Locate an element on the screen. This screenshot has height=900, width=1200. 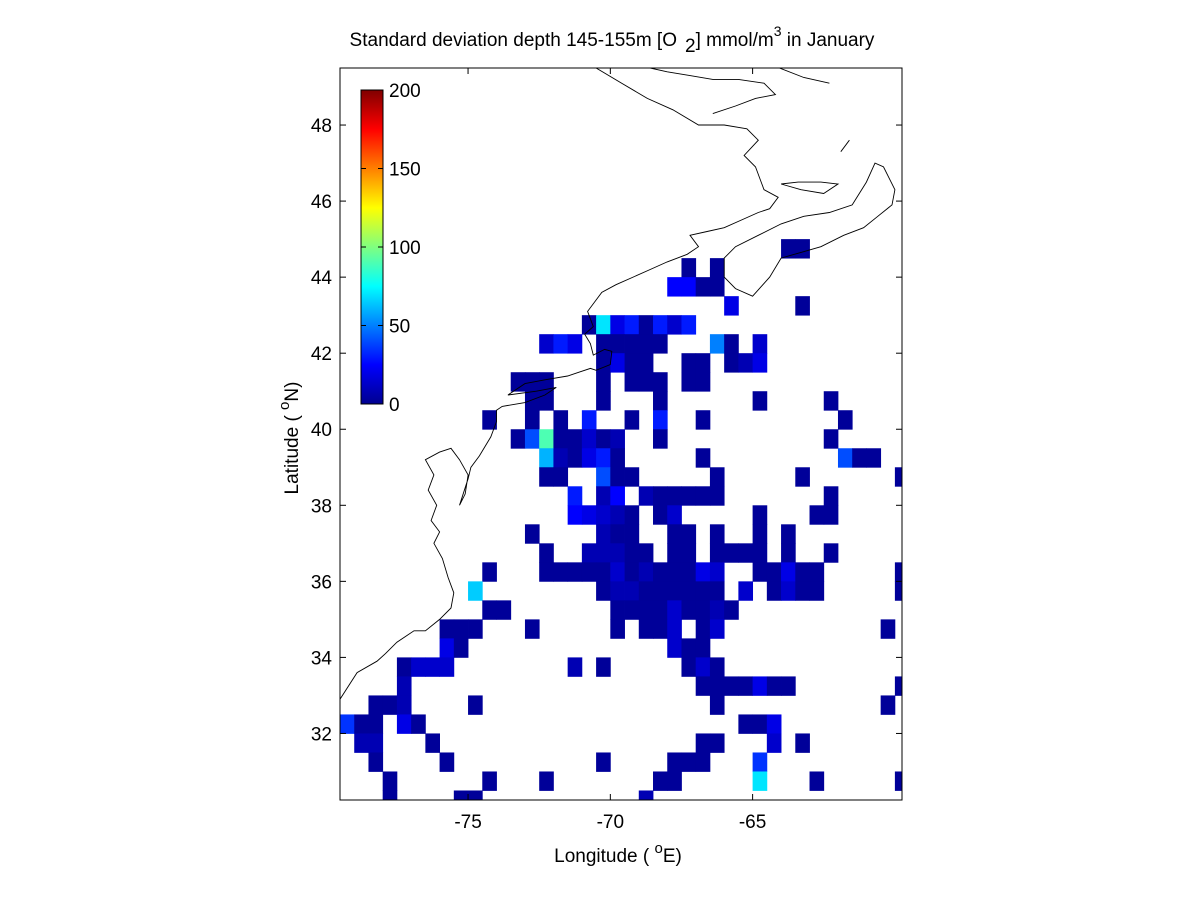
y-tick-label: 32 is located at coordinates (321, 734).